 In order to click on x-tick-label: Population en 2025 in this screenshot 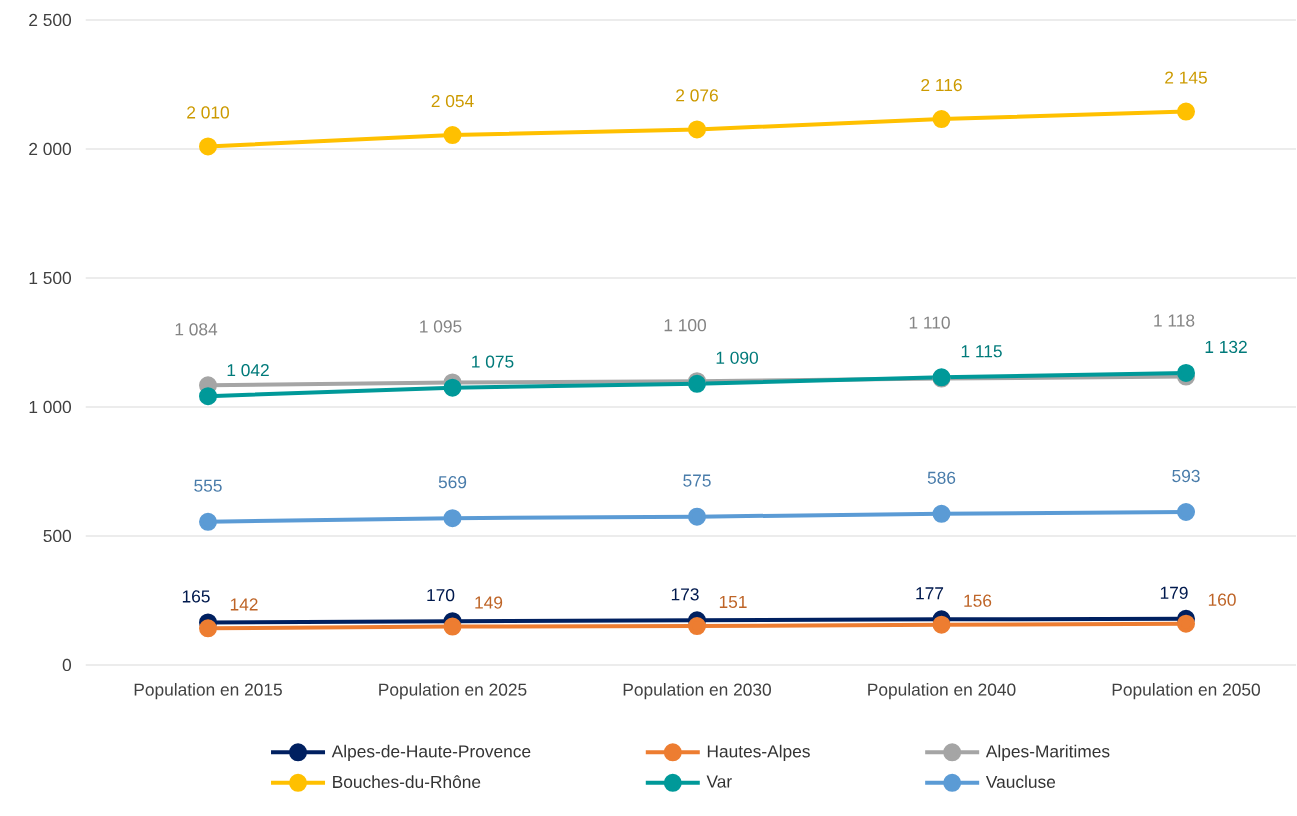, I will do `click(453, 691)`.